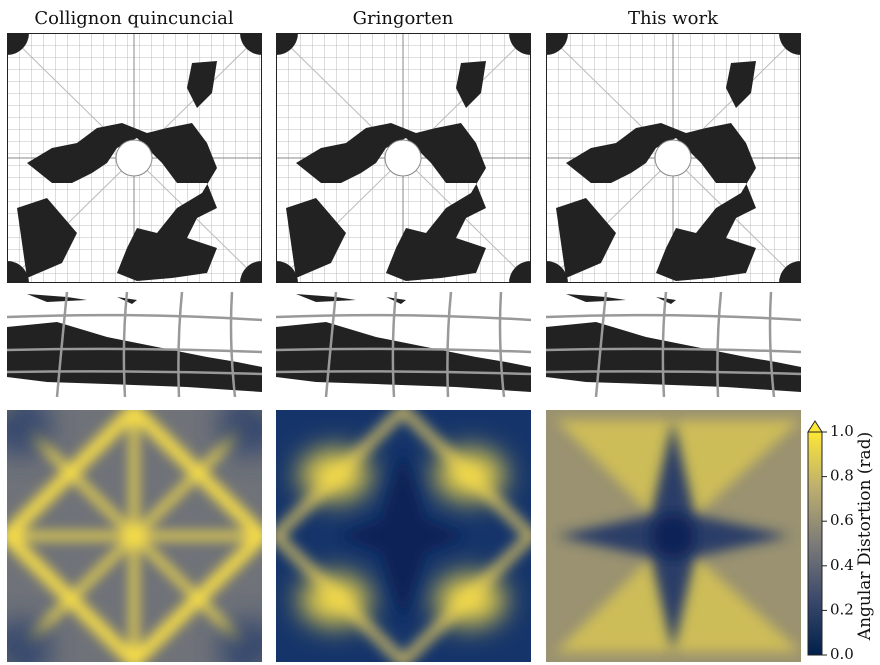 The image size is (880, 665). I want to click on tick-label: 0.2, so click(842, 609).